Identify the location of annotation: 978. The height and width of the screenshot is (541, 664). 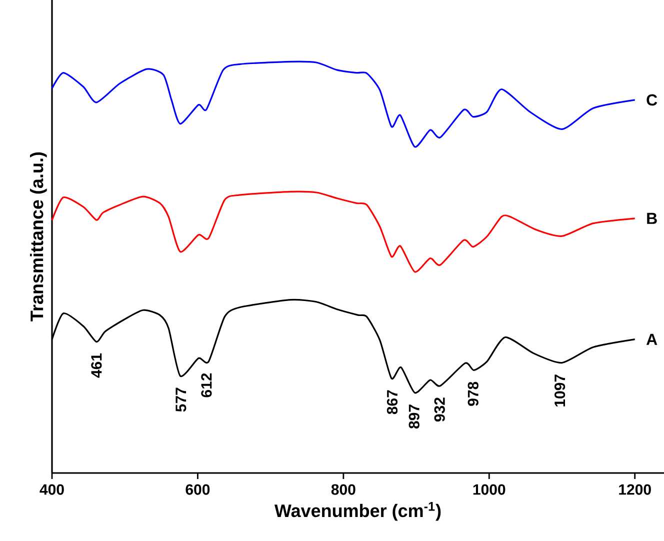
(473, 394).